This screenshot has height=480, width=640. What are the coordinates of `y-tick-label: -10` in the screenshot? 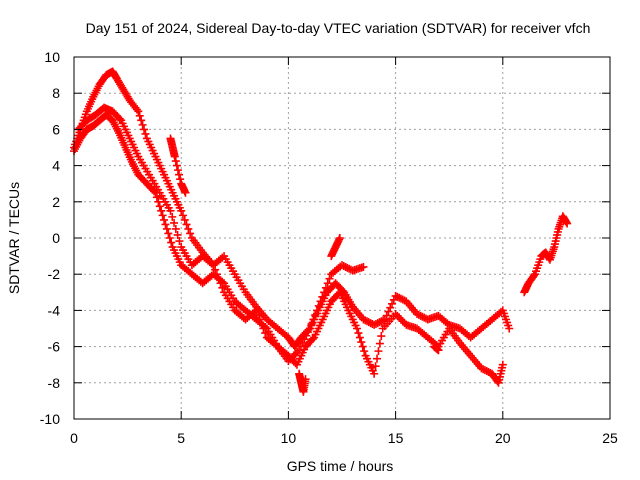 It's located at (50, 419).